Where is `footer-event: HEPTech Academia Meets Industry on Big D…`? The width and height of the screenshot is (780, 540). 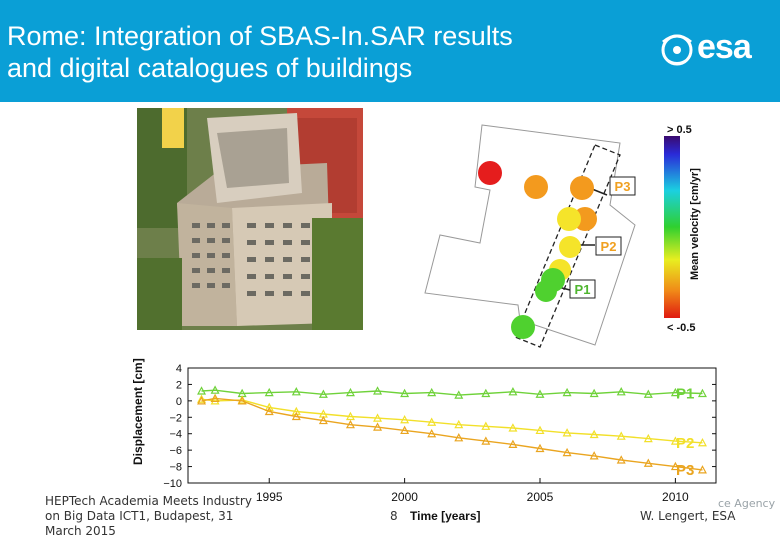 footer-event: HEPTech Academia Meets Industry on Big D… is located at coordinates (165, 516).